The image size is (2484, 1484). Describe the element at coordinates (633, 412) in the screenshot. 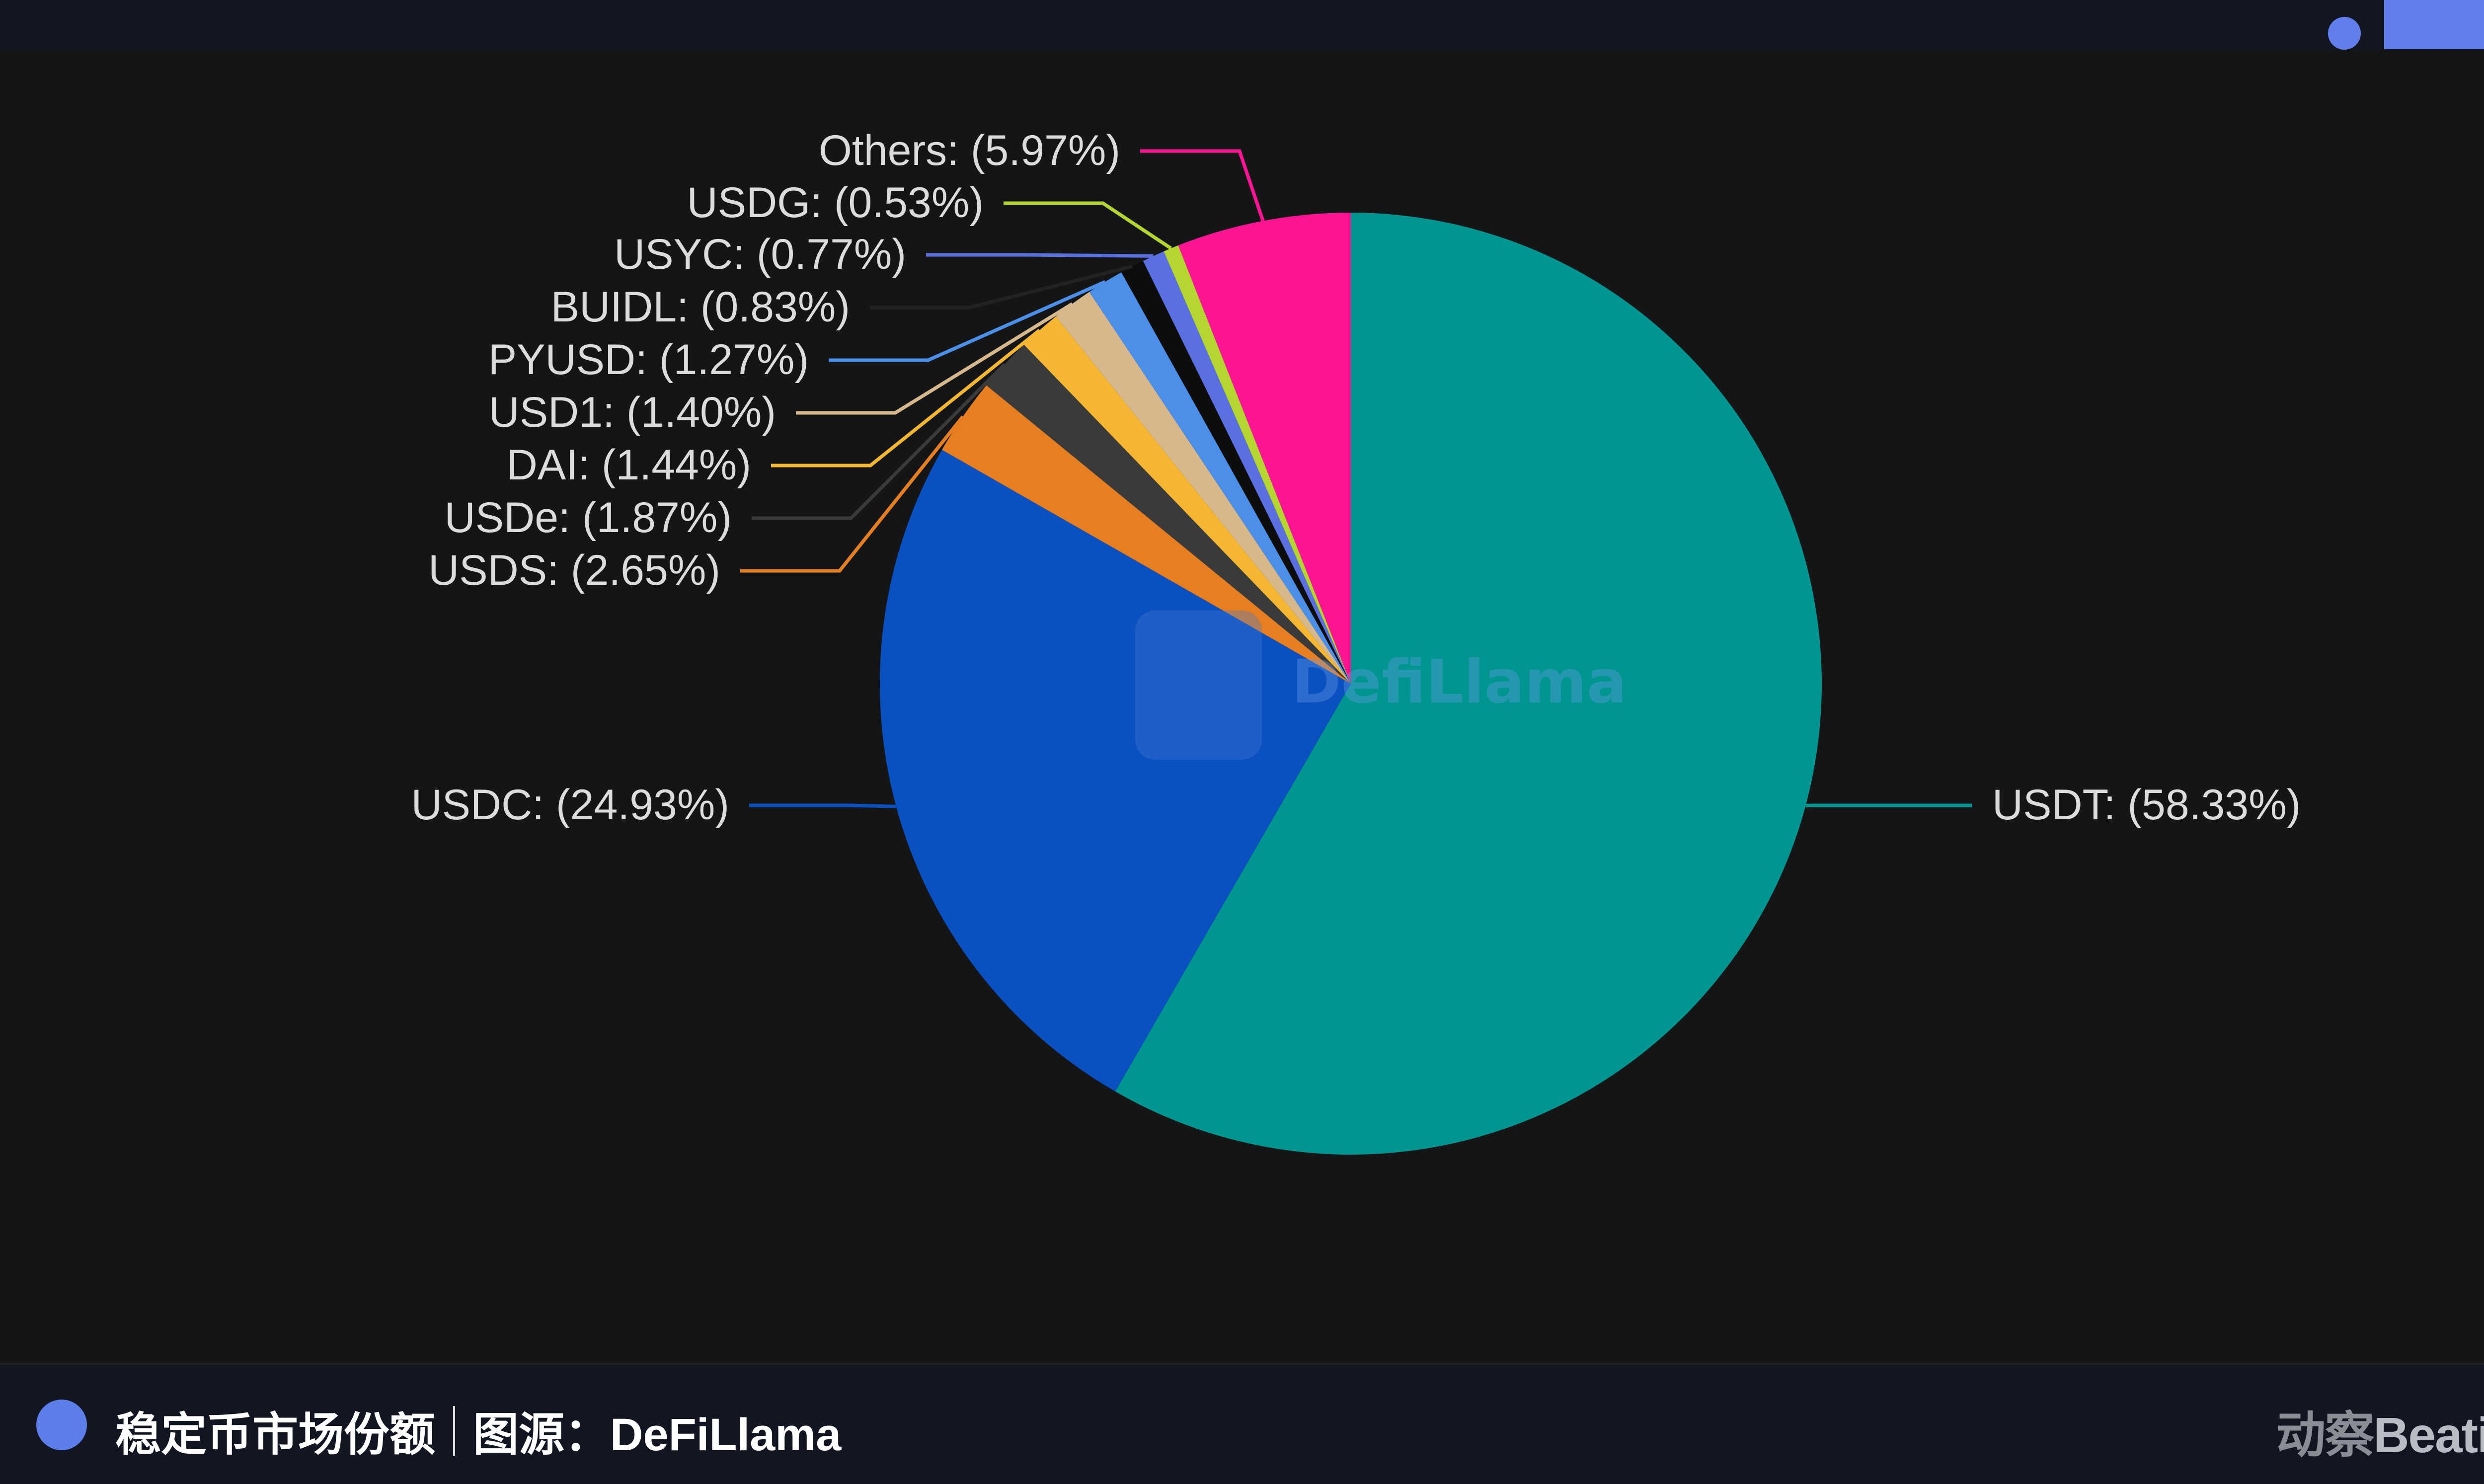

I see `label-usd1: USD1: (1.40%)` at that location.